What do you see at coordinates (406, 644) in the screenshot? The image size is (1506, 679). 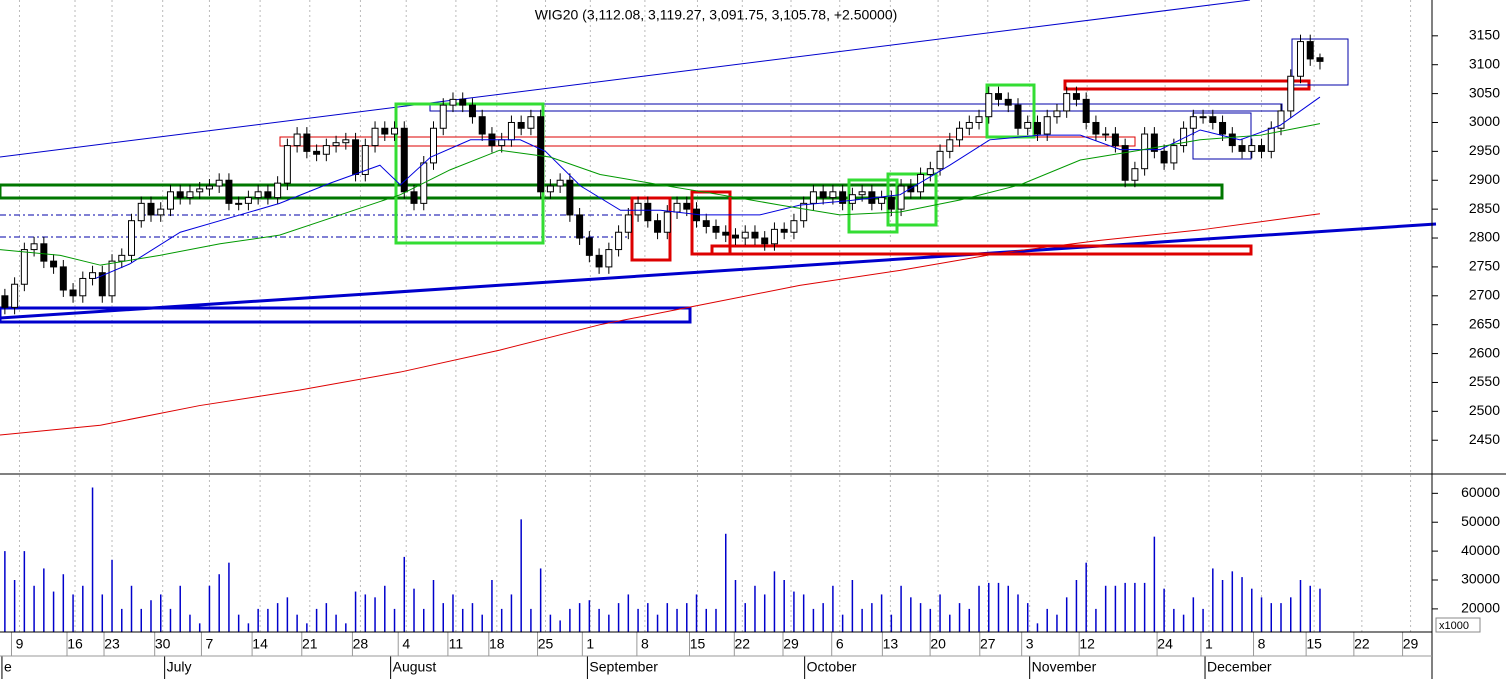 I see `x-tick-label: 4` at bounding box center [406, 644].